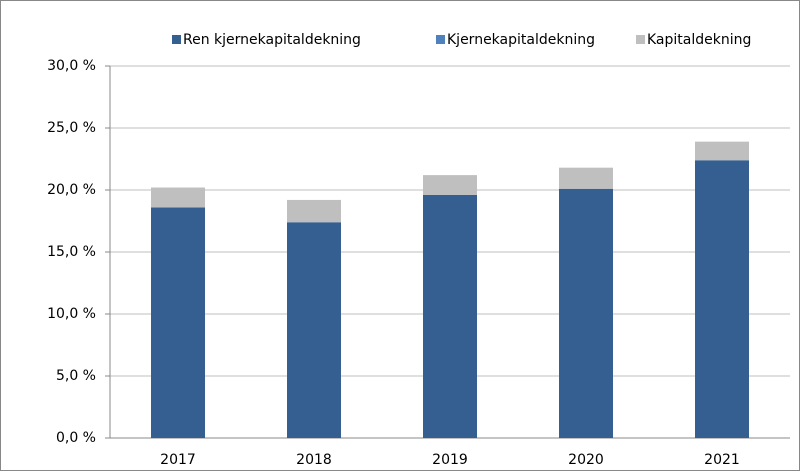 This screenshot has width=801, height=472. I want to click on x-tick-label: 2019, so click(450, 460).